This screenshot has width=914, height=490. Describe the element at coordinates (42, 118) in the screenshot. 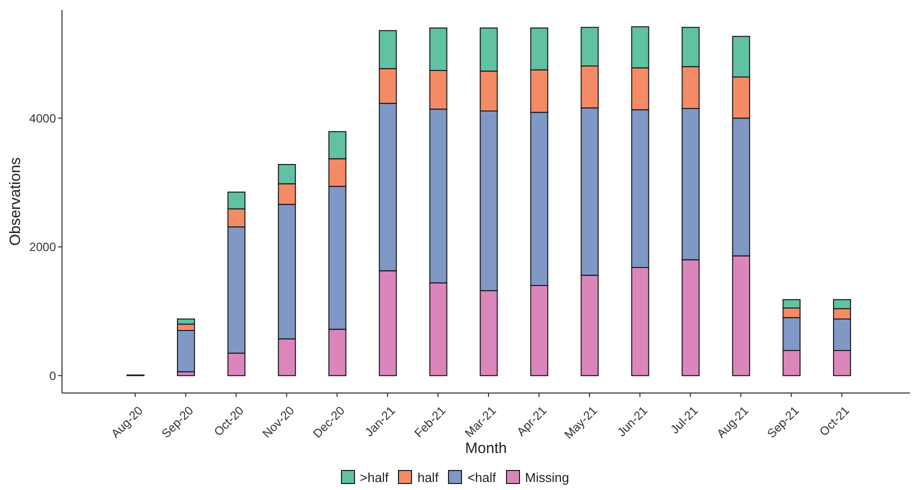

I see `y-tick-label: 4000` at that location.